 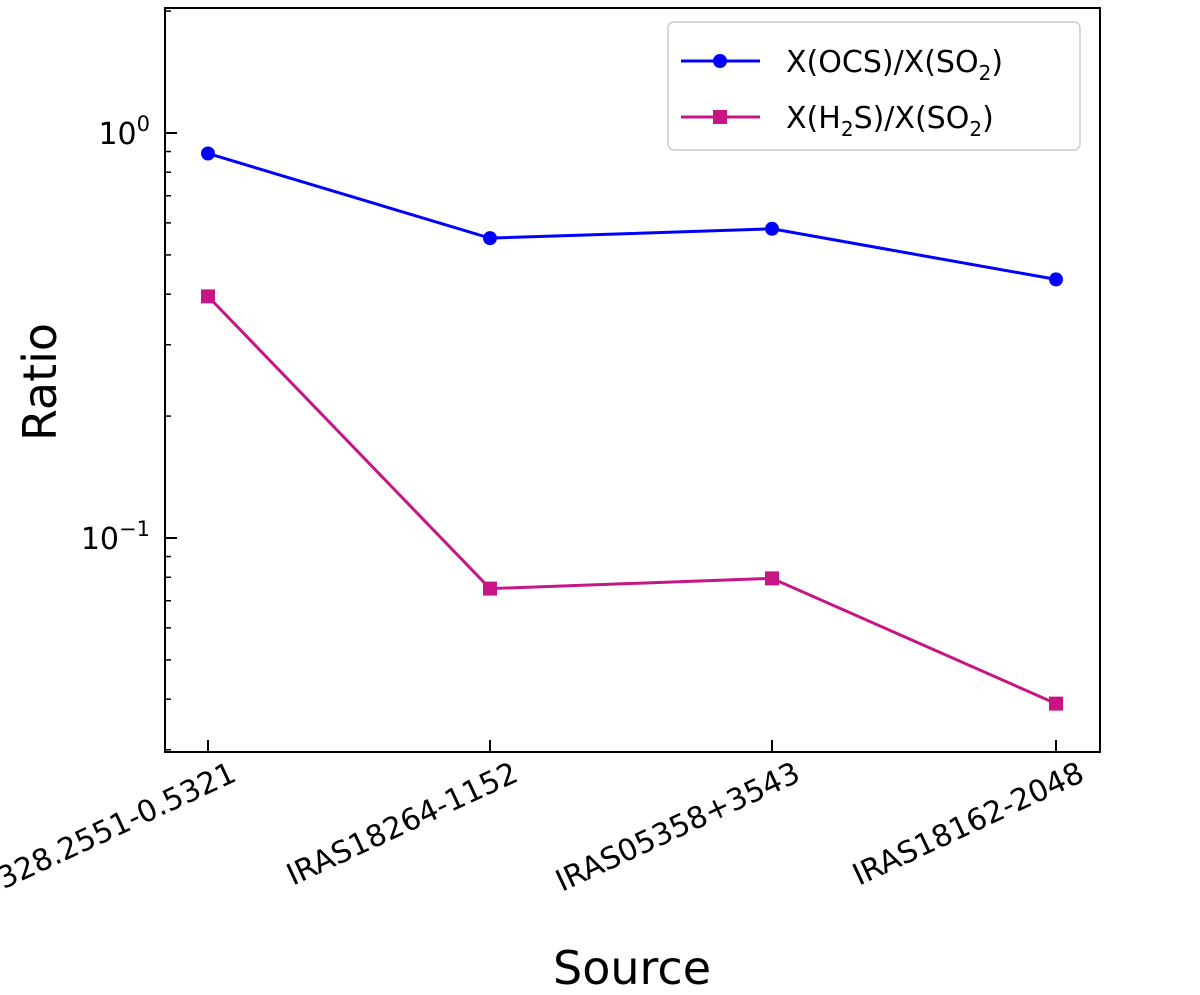 What do you see at coordinates (894, 65) in the screenshot?
I see `legend-label-ocs: X(OCS)/X(SO2)` at bounding box center [894, 65].